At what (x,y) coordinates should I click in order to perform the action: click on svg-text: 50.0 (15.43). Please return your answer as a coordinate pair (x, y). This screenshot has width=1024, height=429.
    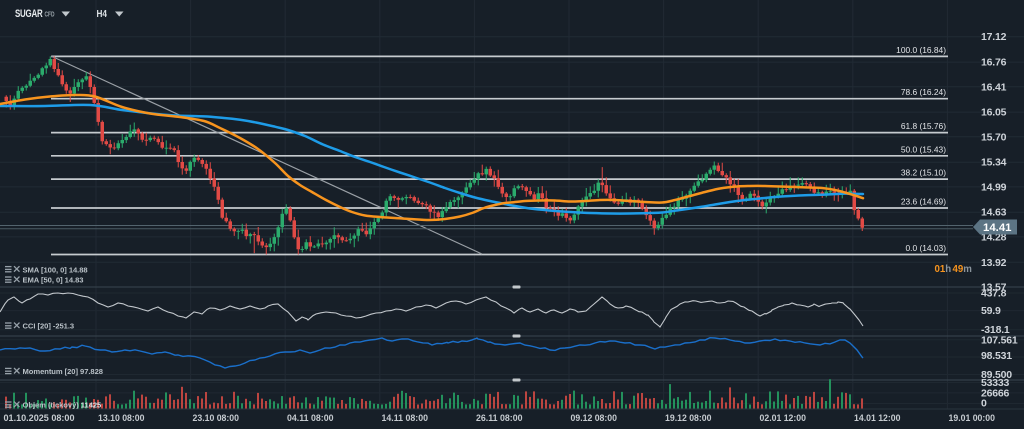
    Looking at the image, I should click on (923, 149).